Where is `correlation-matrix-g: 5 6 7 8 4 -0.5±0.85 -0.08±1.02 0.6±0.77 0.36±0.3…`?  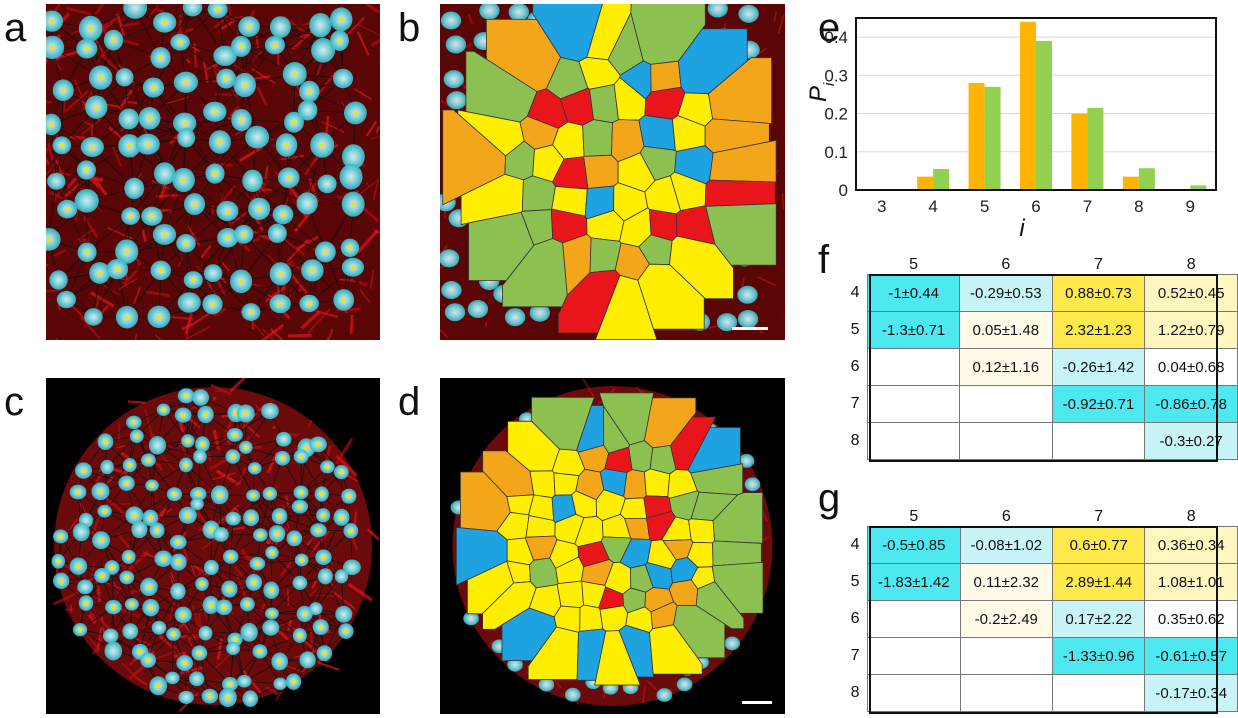 correlation-matrix-g: 5 6 7 8 4 -0.5±0.85 -0.08±1.02 0.6±0.77 0.36±0.3… is located at coordinates (1040, 608).